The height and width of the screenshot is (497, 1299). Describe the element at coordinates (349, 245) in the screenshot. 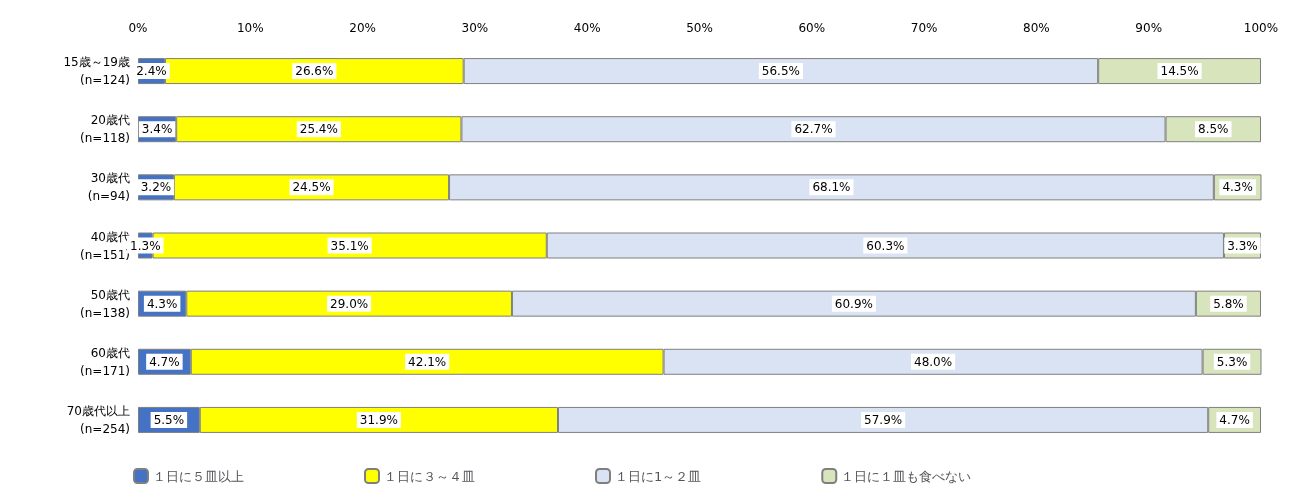

I see `data-label: 35.1%` at that location.